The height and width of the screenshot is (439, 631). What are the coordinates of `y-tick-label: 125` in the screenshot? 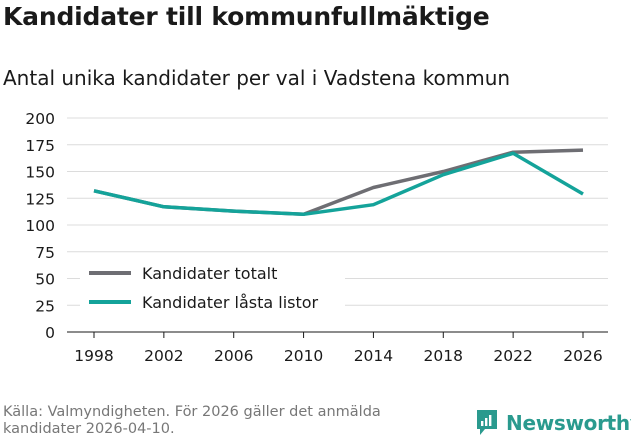 It's located at (40, 199).